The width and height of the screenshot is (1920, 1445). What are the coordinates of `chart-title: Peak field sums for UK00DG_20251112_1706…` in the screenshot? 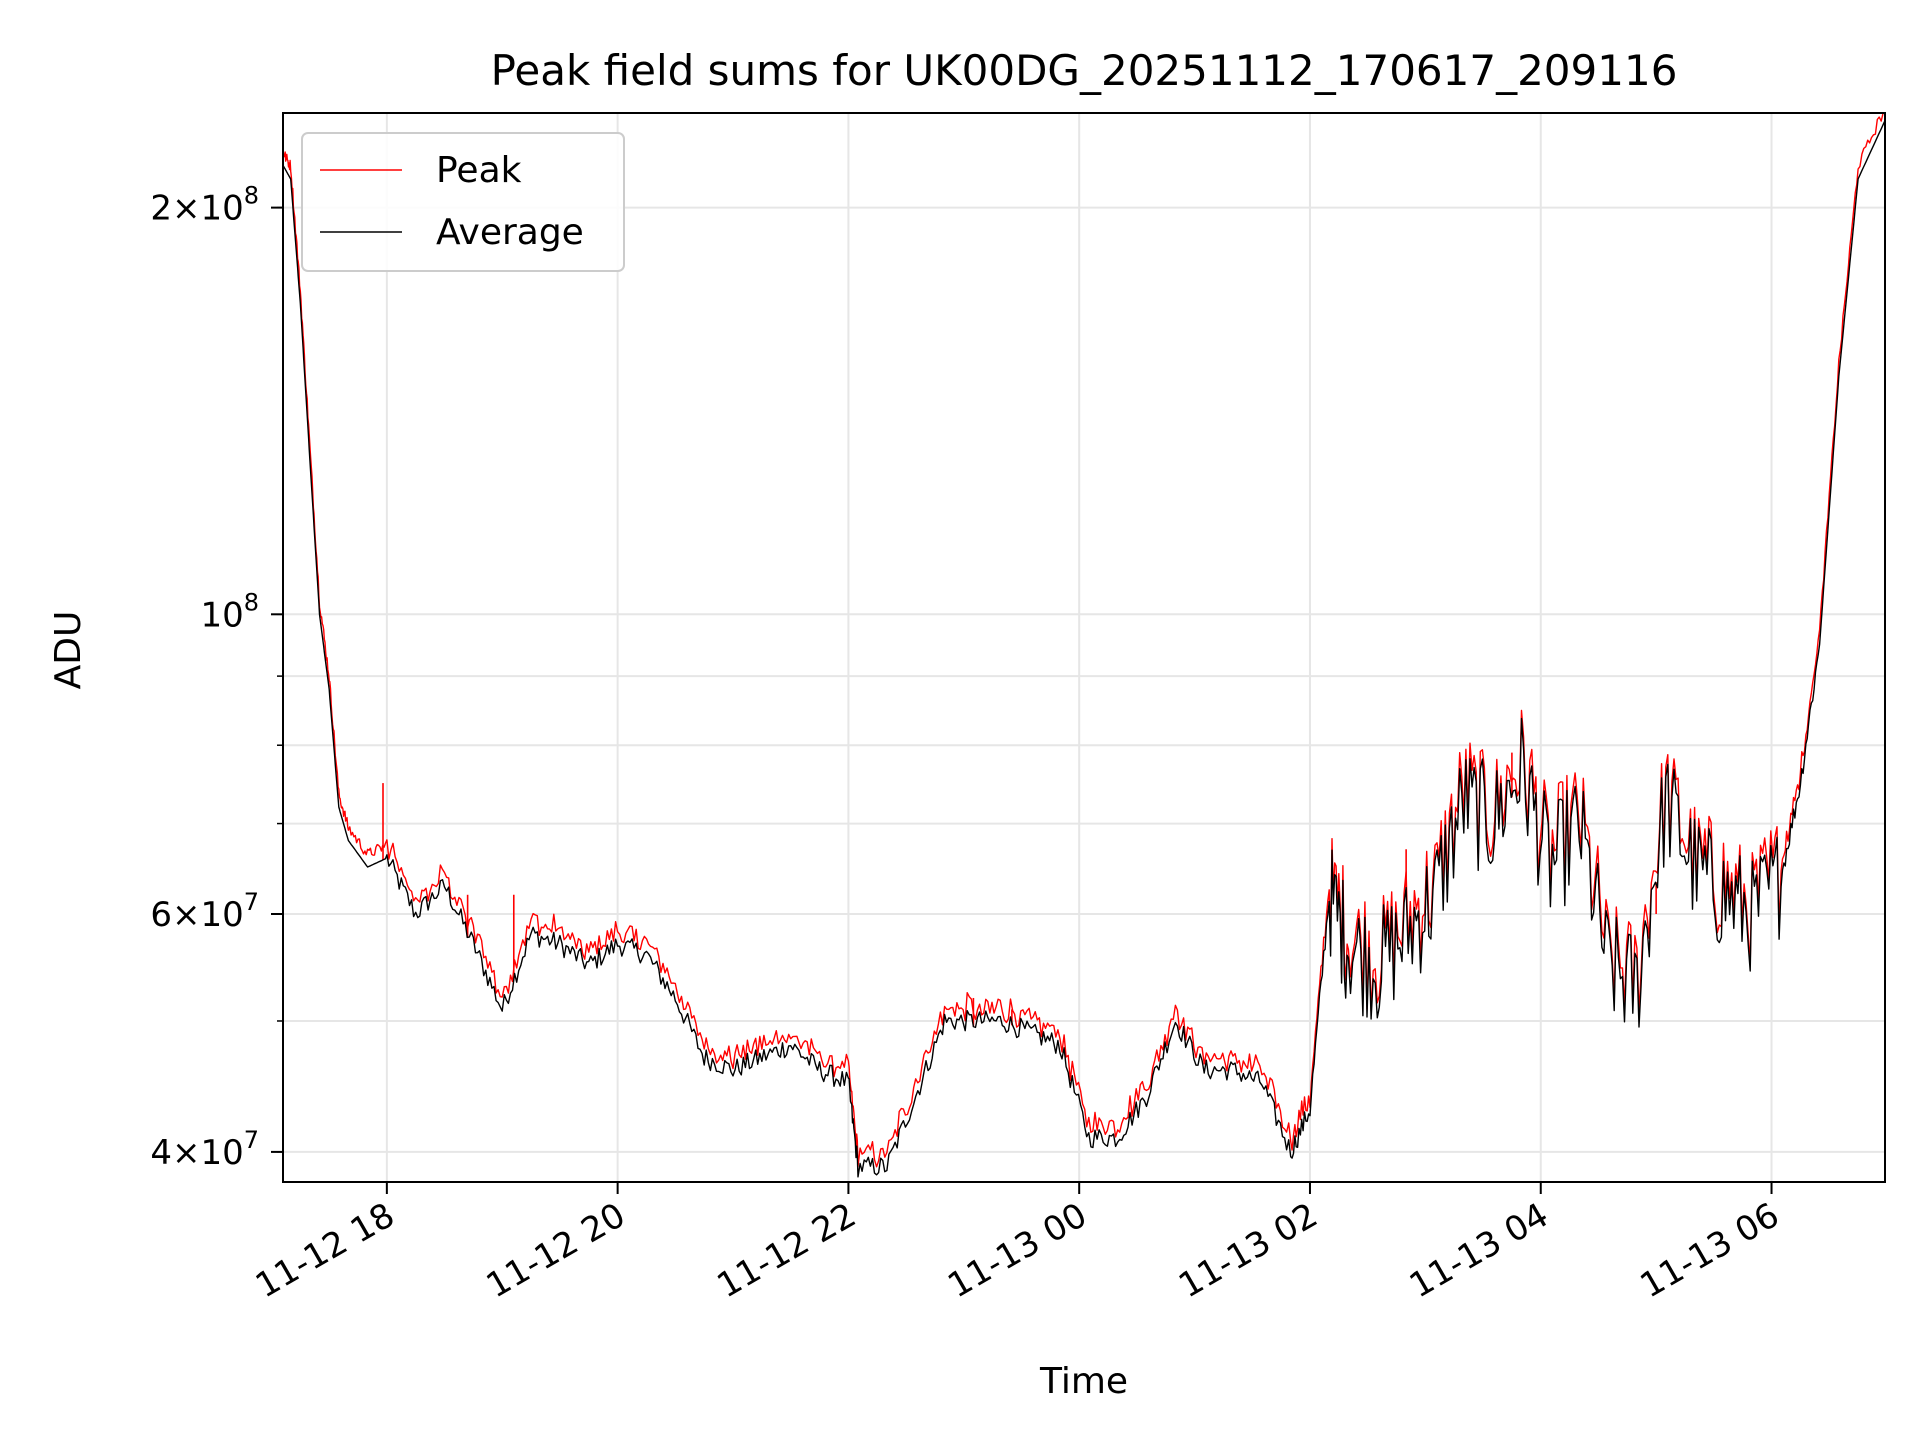 It's located at (1084, 70).